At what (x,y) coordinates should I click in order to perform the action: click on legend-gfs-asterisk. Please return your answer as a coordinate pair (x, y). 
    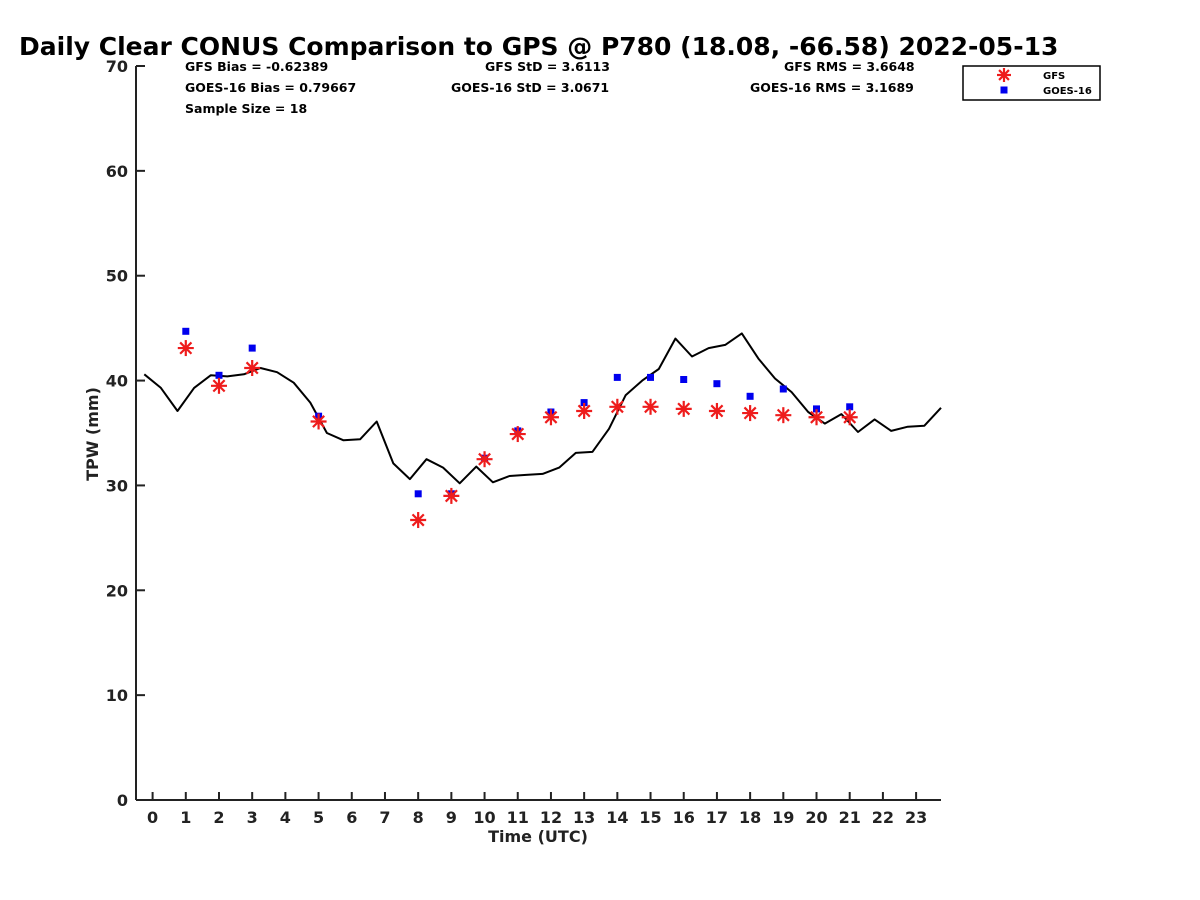
    Looking at the image, I should click on (1004, 75).